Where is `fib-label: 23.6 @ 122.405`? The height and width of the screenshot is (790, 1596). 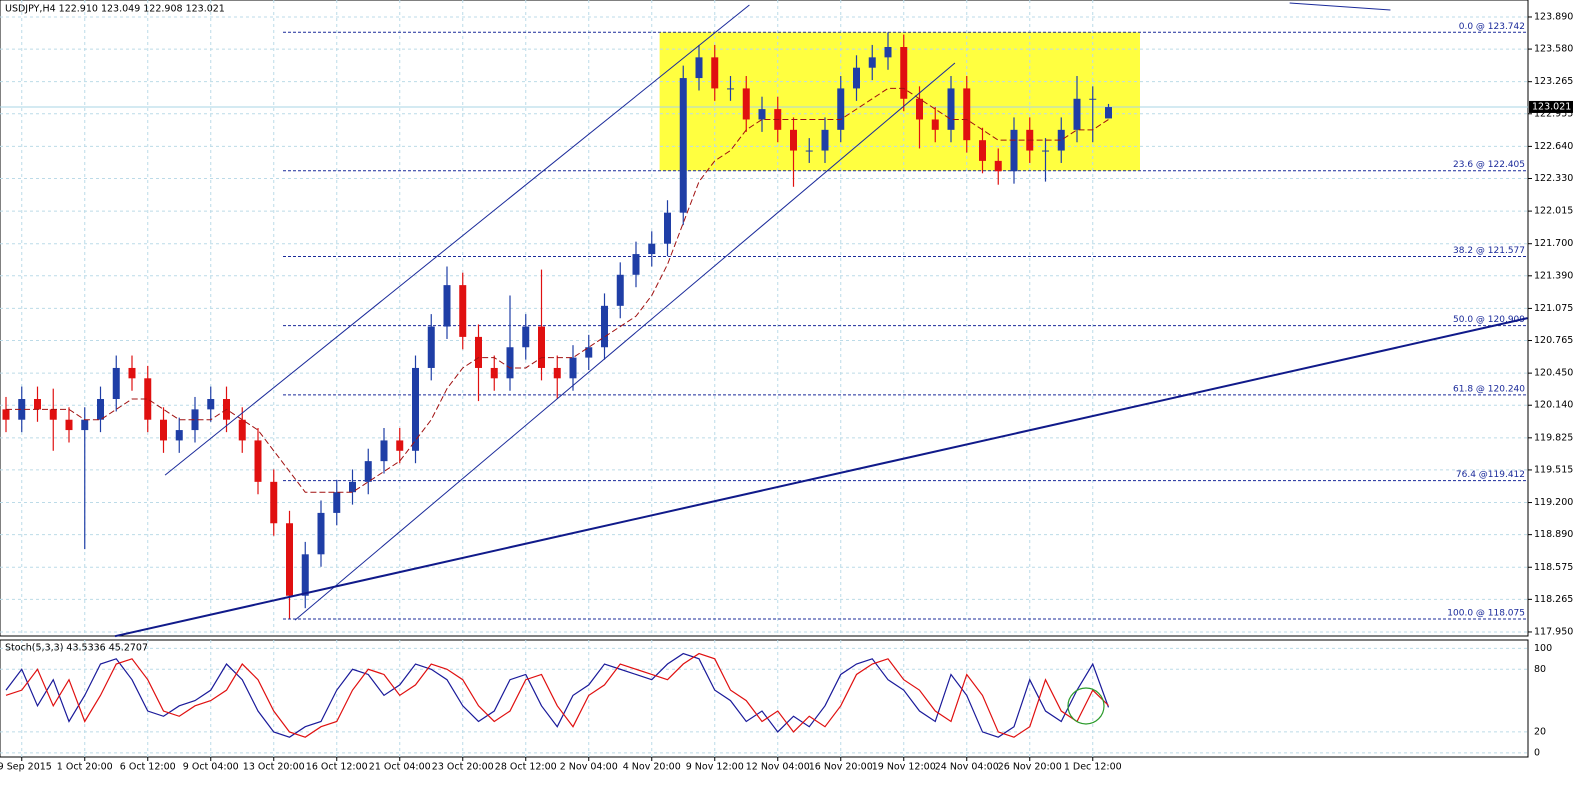
fib-label: 23.6 @ 122.405 is located at coordinates (1489, 165).